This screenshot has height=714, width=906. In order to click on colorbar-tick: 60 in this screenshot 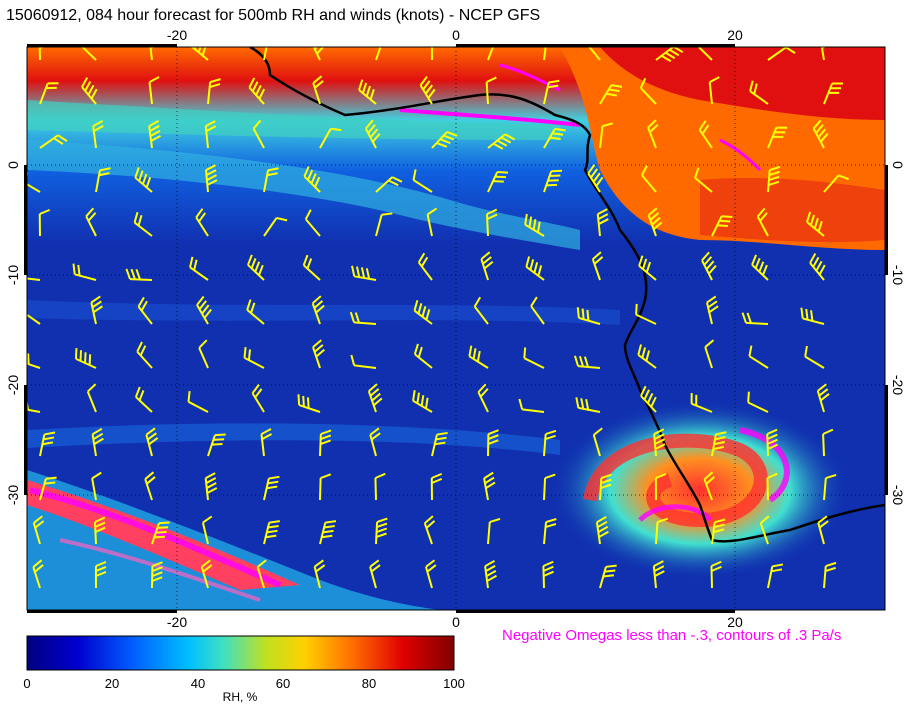, I will do `click(283, 683)`.